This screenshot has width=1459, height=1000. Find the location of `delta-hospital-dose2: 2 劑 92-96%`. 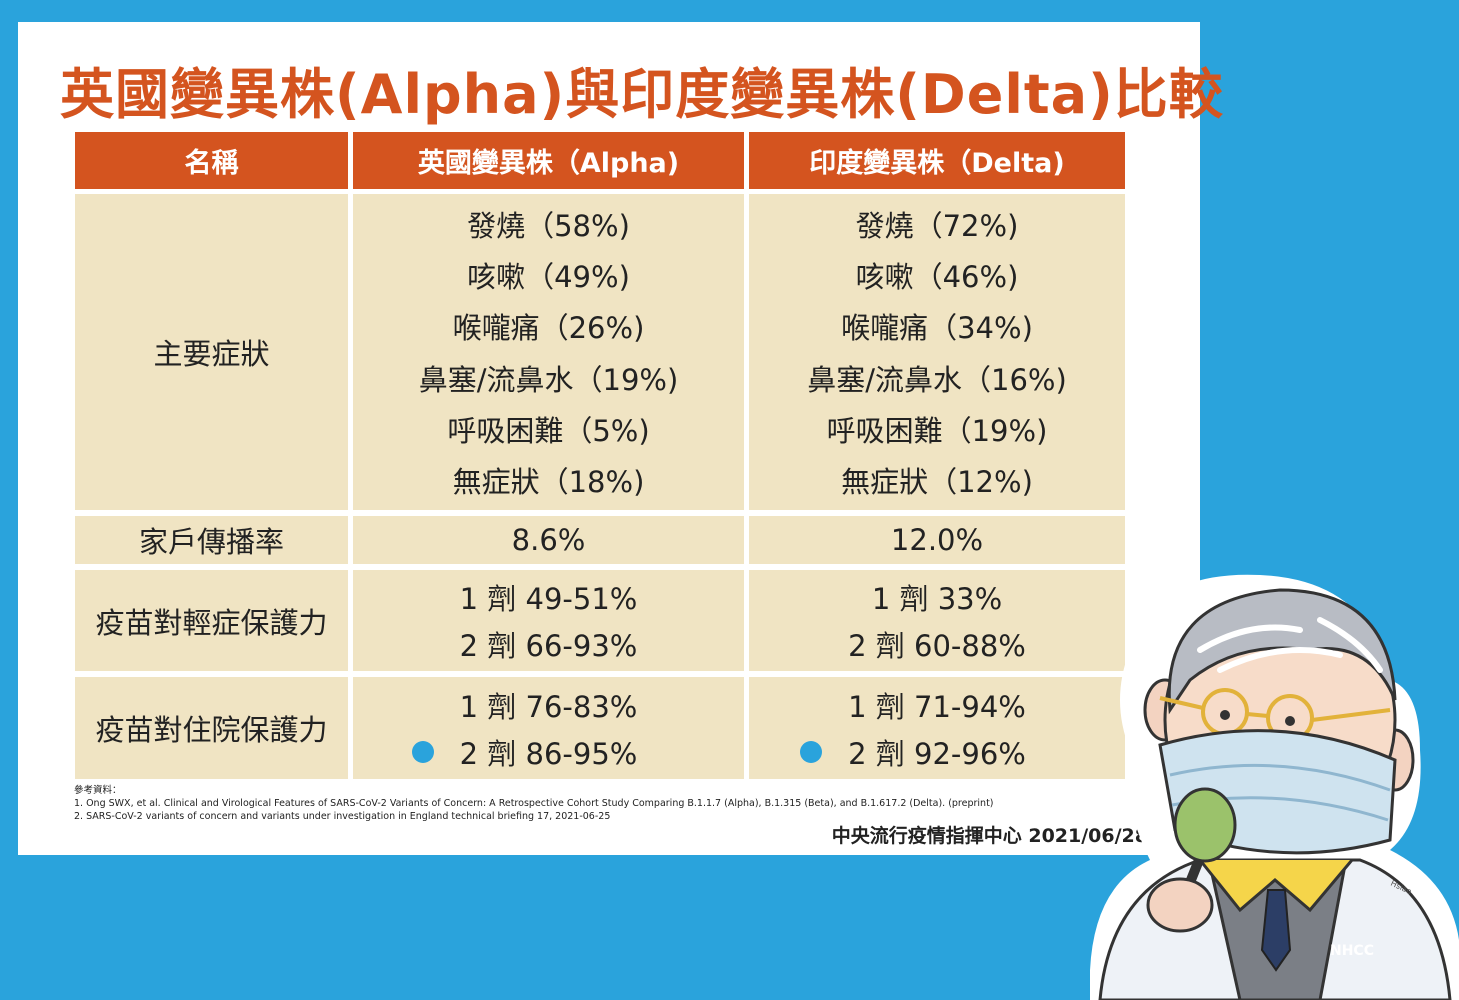

delta-hospital-dose2: 2 劑 92-96% is located at coordinates (937, 753).